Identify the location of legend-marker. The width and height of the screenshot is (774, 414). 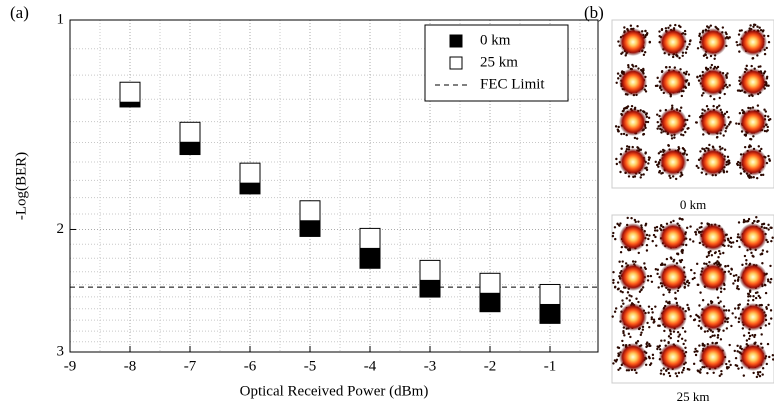
(456, 41).